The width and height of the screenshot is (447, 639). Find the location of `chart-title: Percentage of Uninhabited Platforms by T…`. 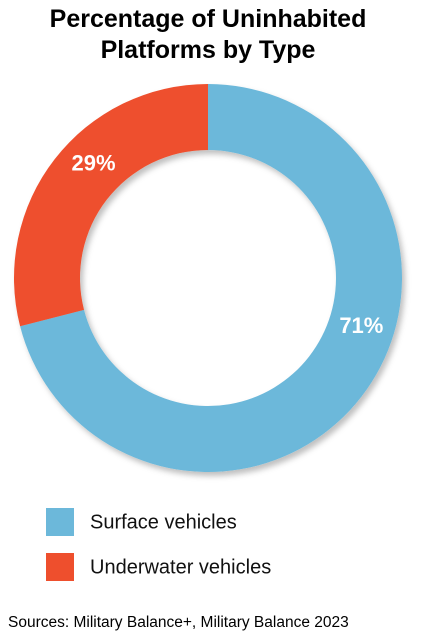

chart-title: Percentage of Uninhabited Platforms by T… is located at coordinates (208, 34).